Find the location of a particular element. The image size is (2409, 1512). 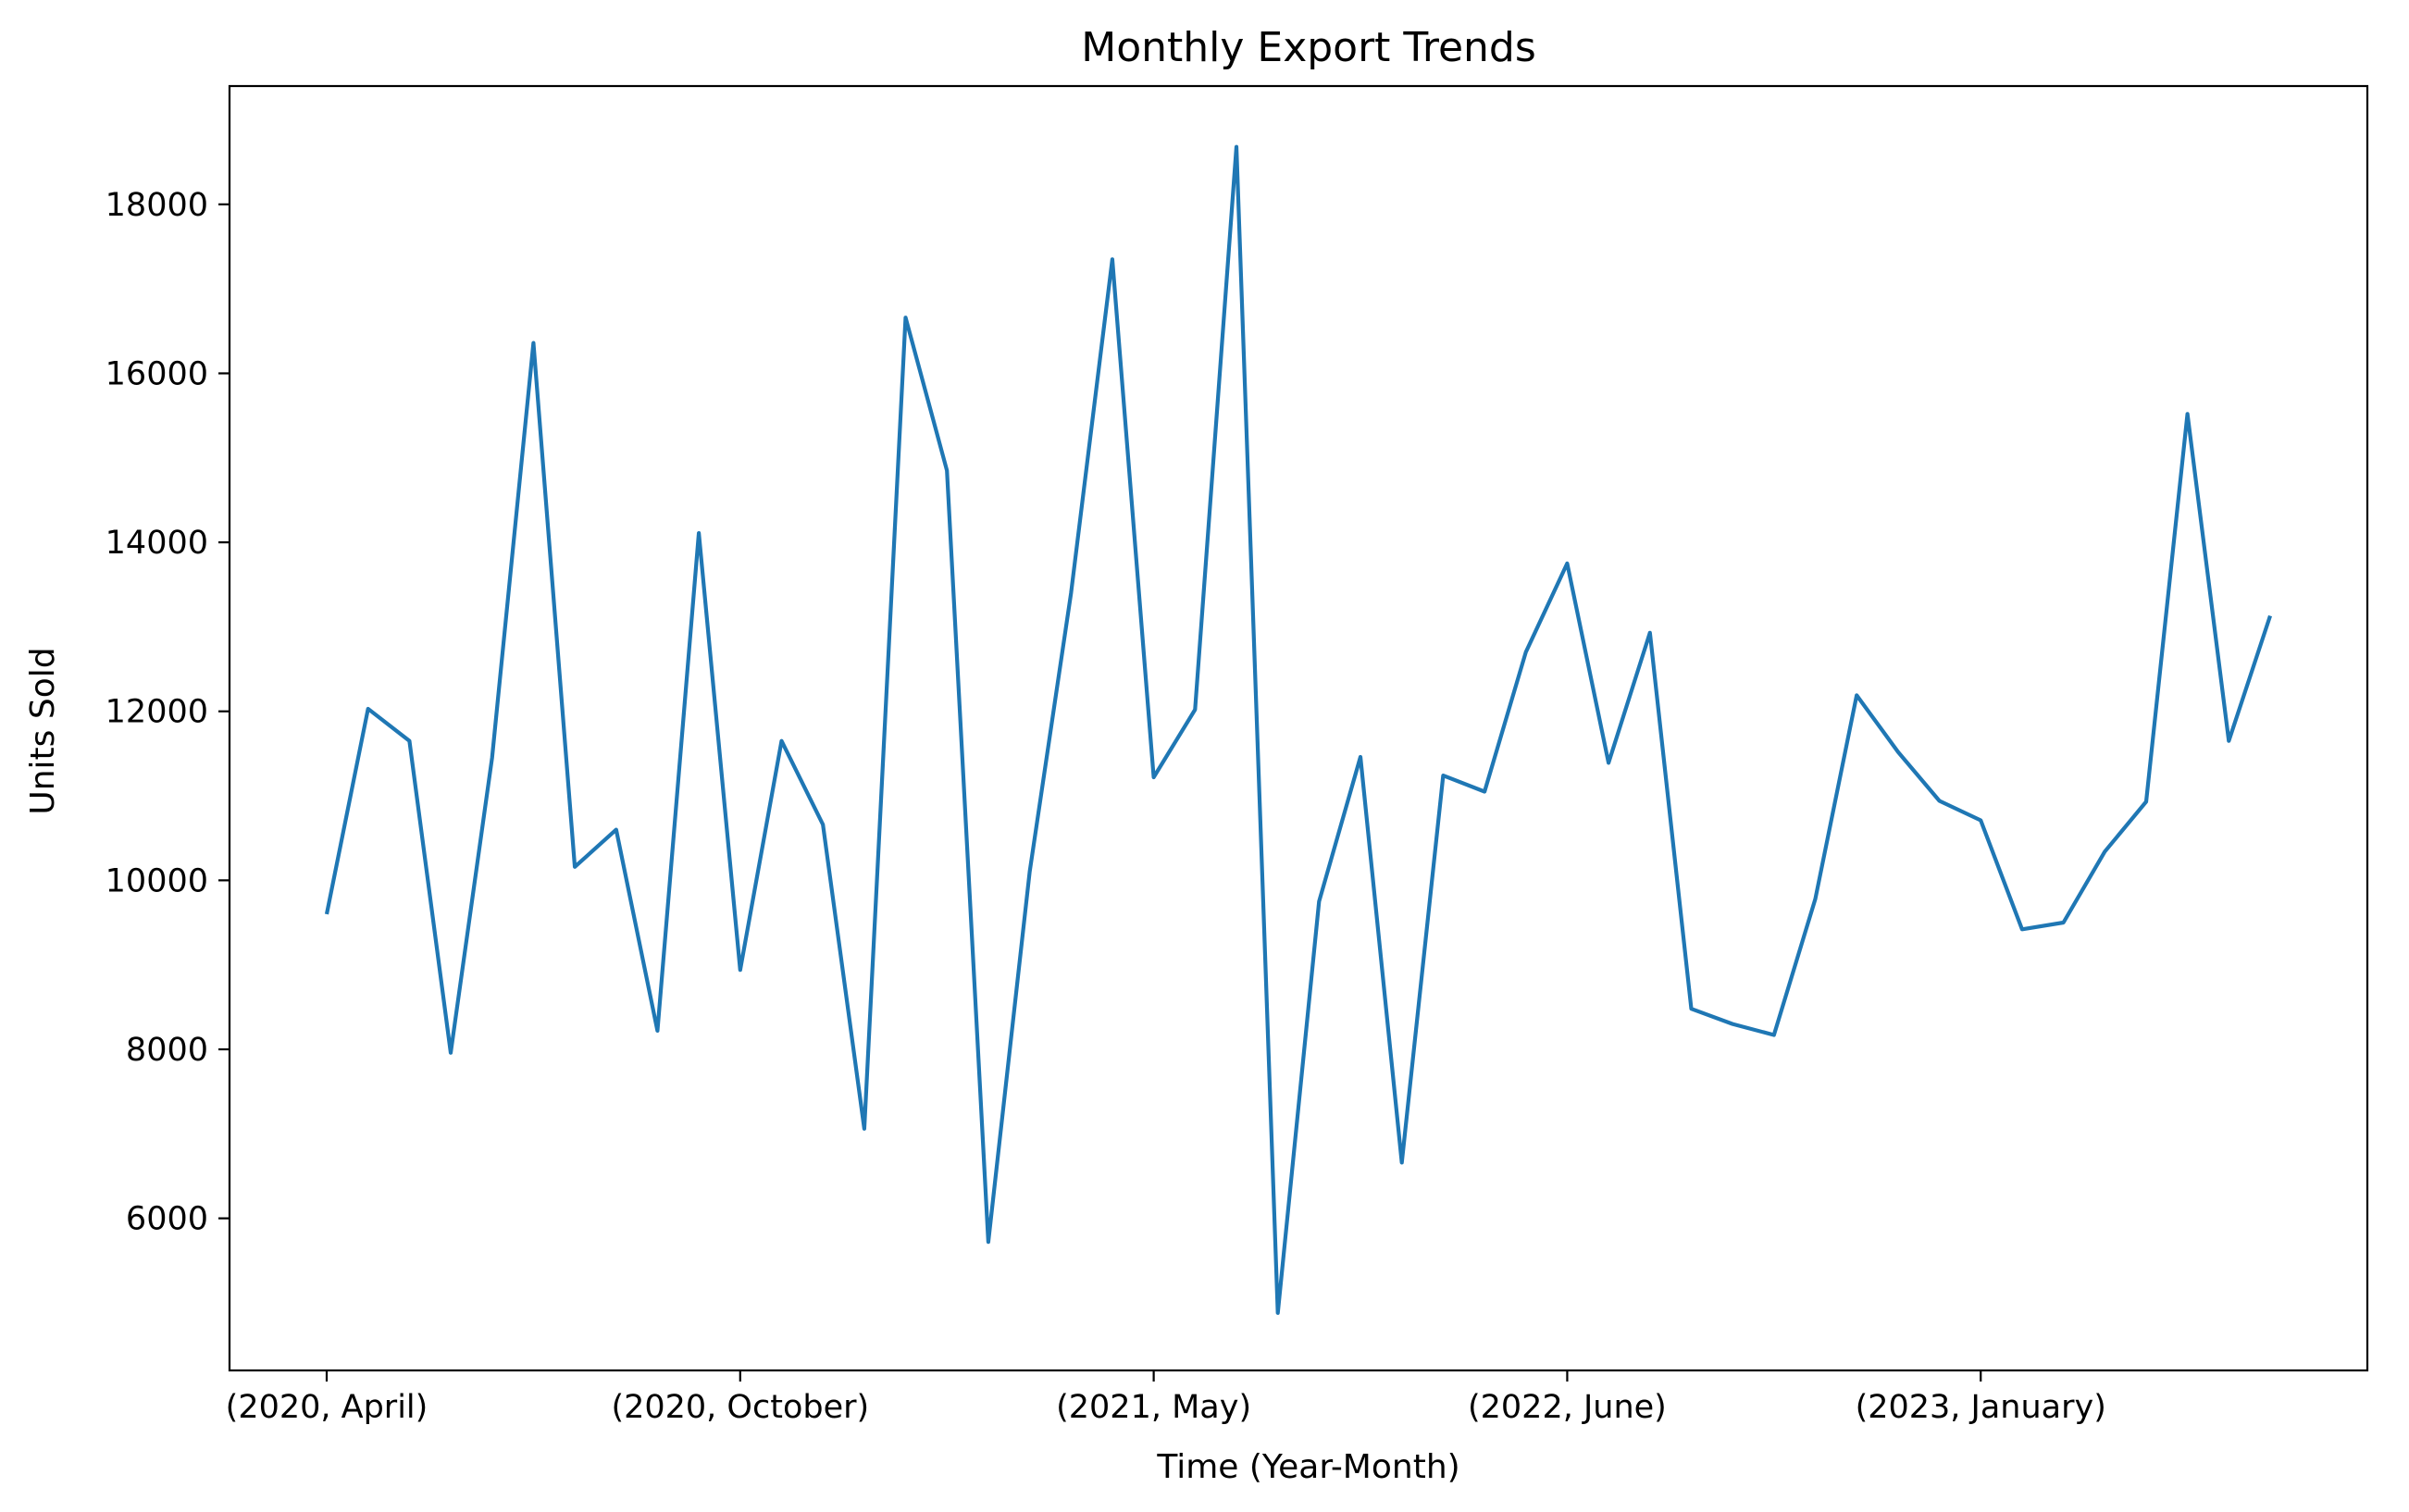

x-axis-label: Time (Year-Month) is located at coordinates (1307, 1467).